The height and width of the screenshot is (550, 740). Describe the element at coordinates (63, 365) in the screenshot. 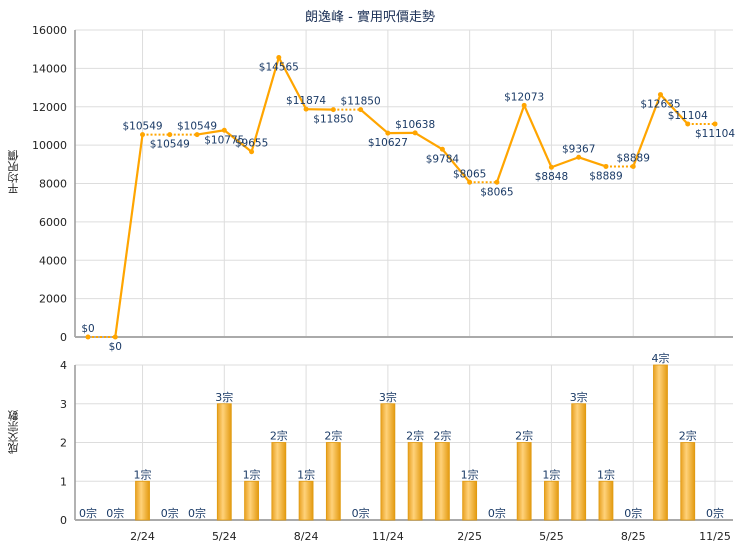

I see `y-tick-label: 4` at that location.